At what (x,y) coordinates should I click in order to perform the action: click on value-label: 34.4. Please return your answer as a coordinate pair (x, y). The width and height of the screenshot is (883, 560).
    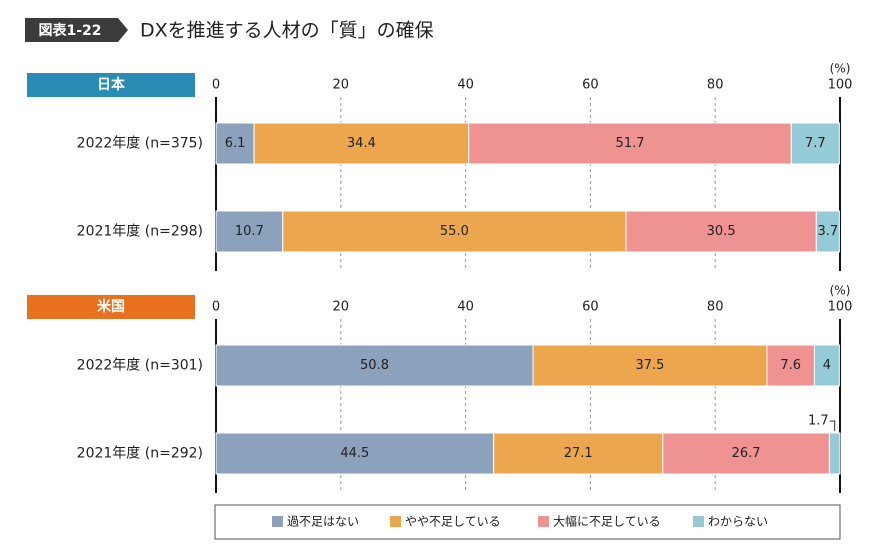
    Looking at the image, I should click on (361, 143).